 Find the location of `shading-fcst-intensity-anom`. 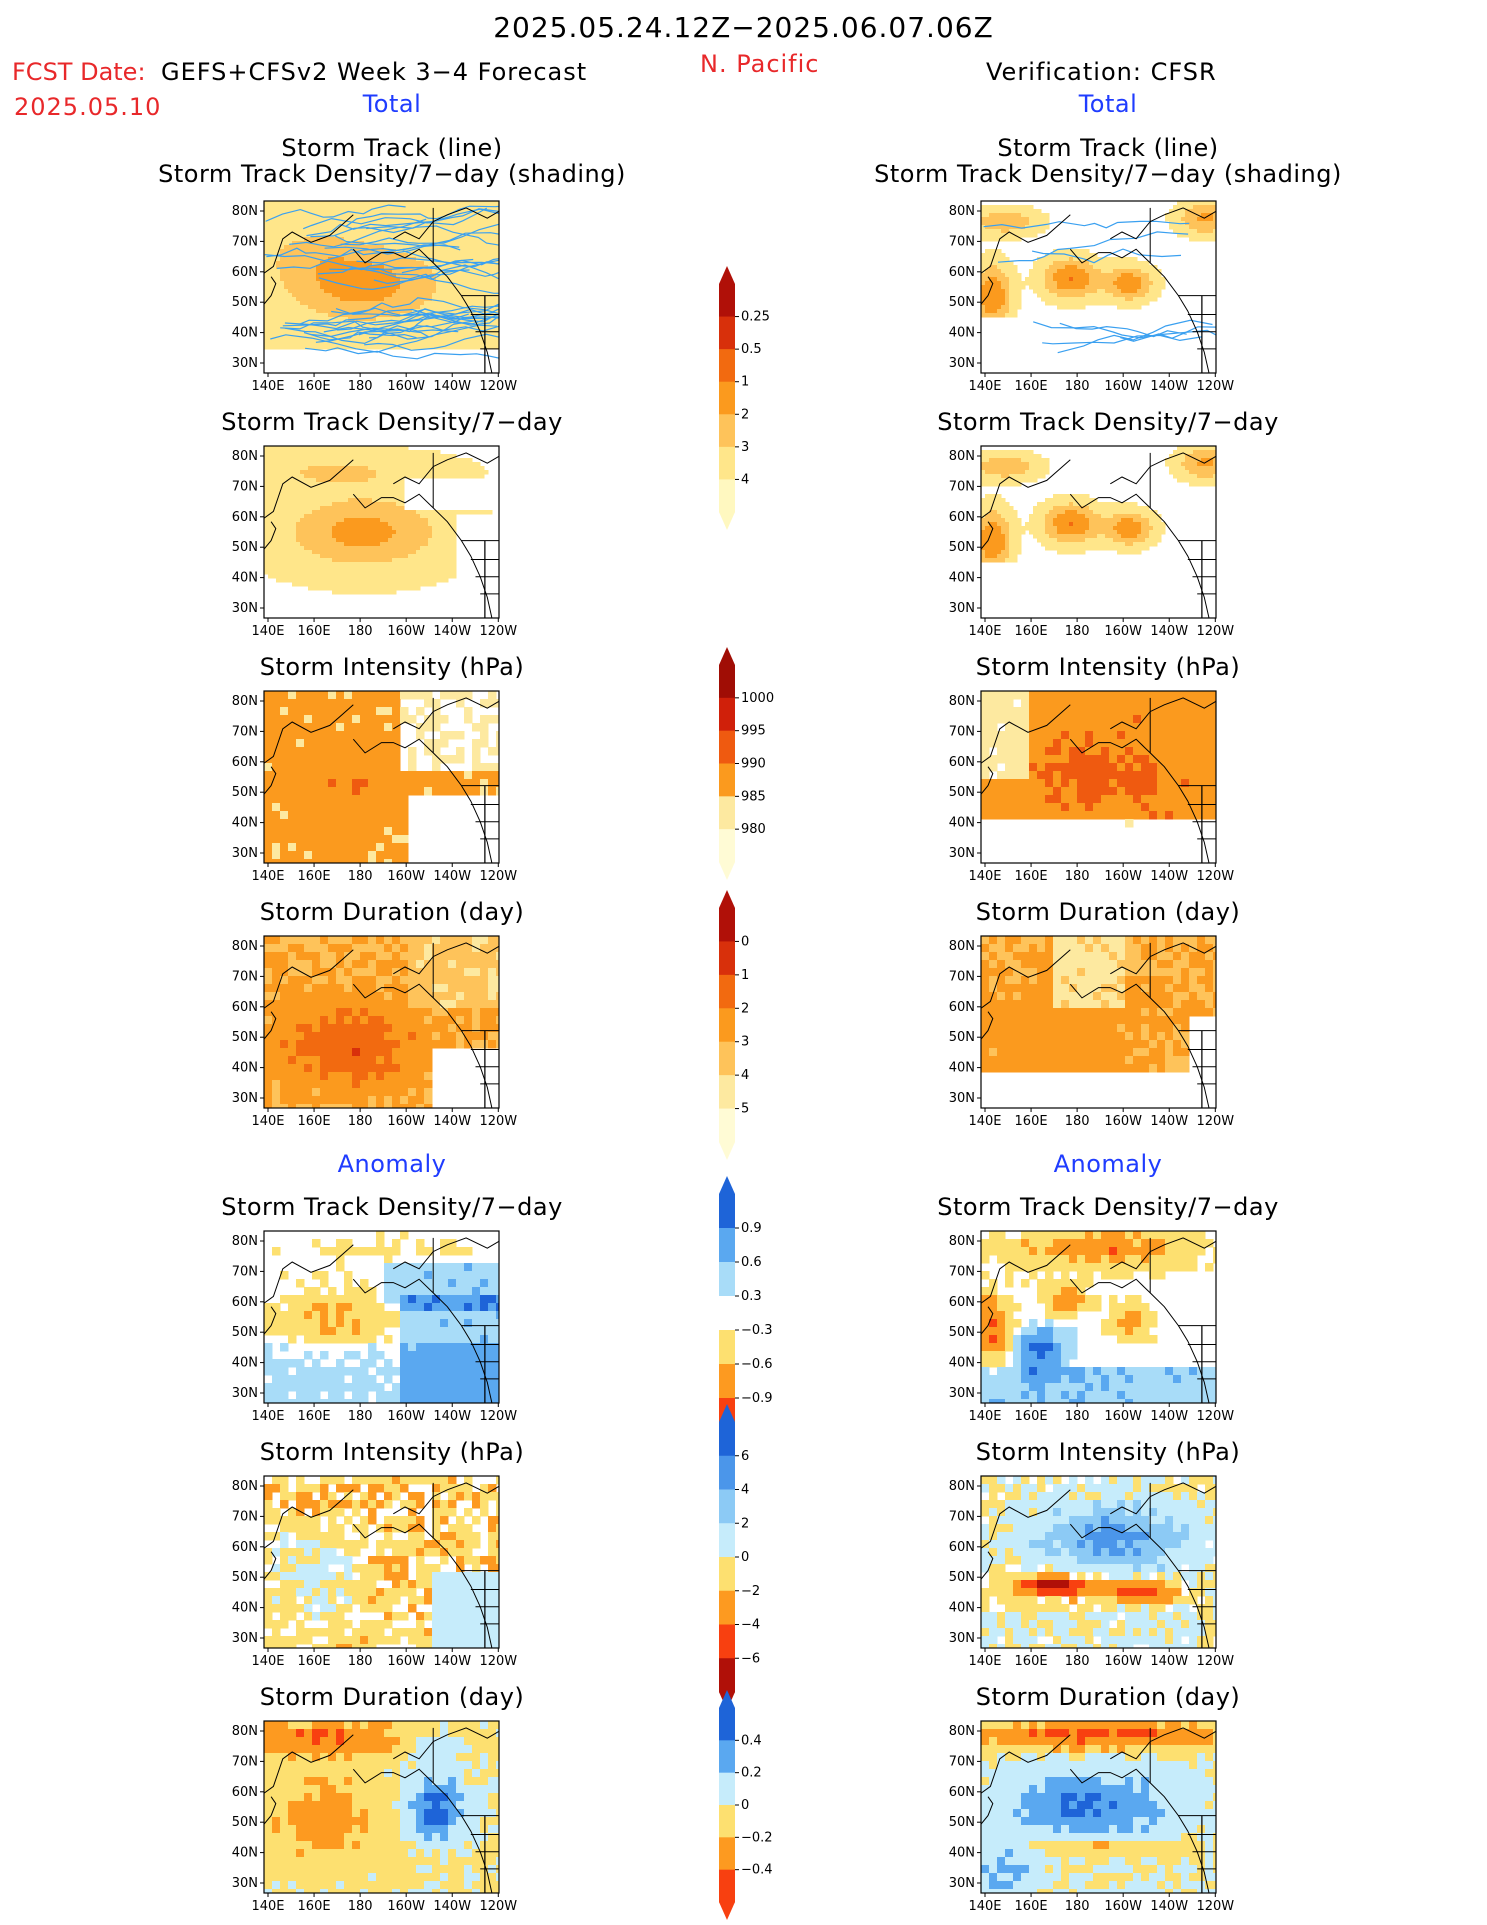

shading-fcst-intensity-anom is located at coordinates (381, 1562).